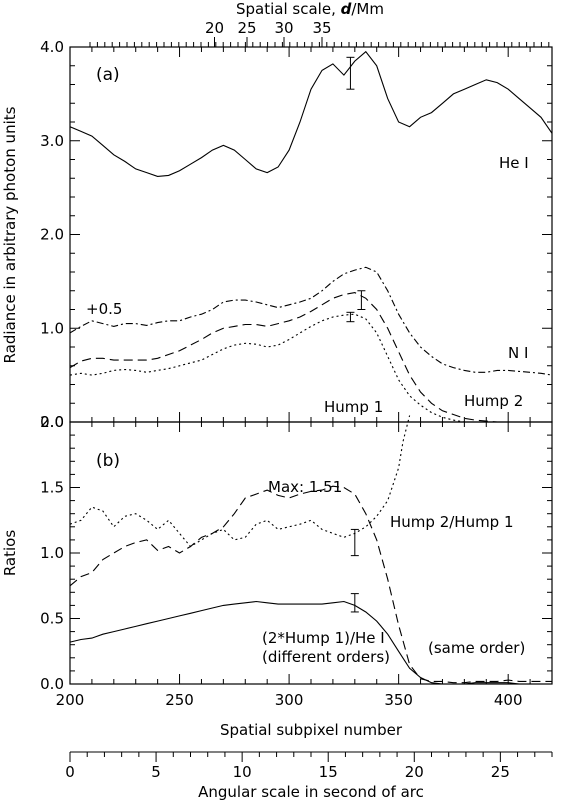 This screenshot has height=804, width=562. What do you see at coordinates (493, 401) in the screenshot?
I see `annotation-hump-2: Hump 2` at bounding box center [493, 401].